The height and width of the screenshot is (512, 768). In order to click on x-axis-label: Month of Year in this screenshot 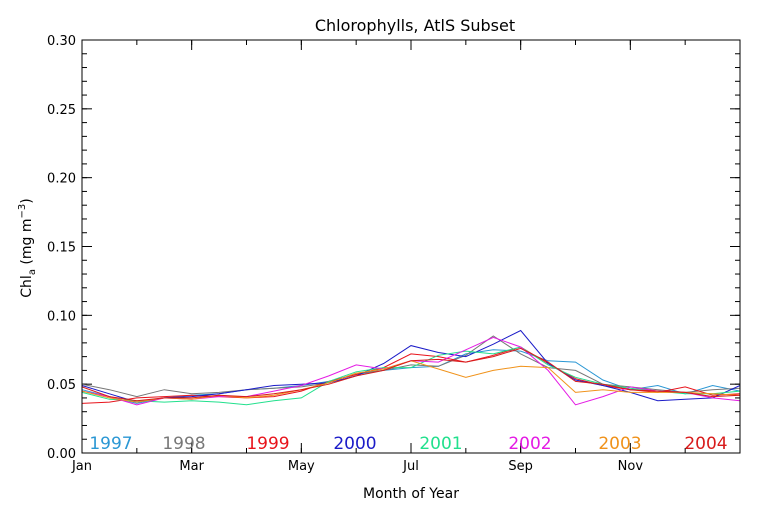, I will do `click(411, 494)`.